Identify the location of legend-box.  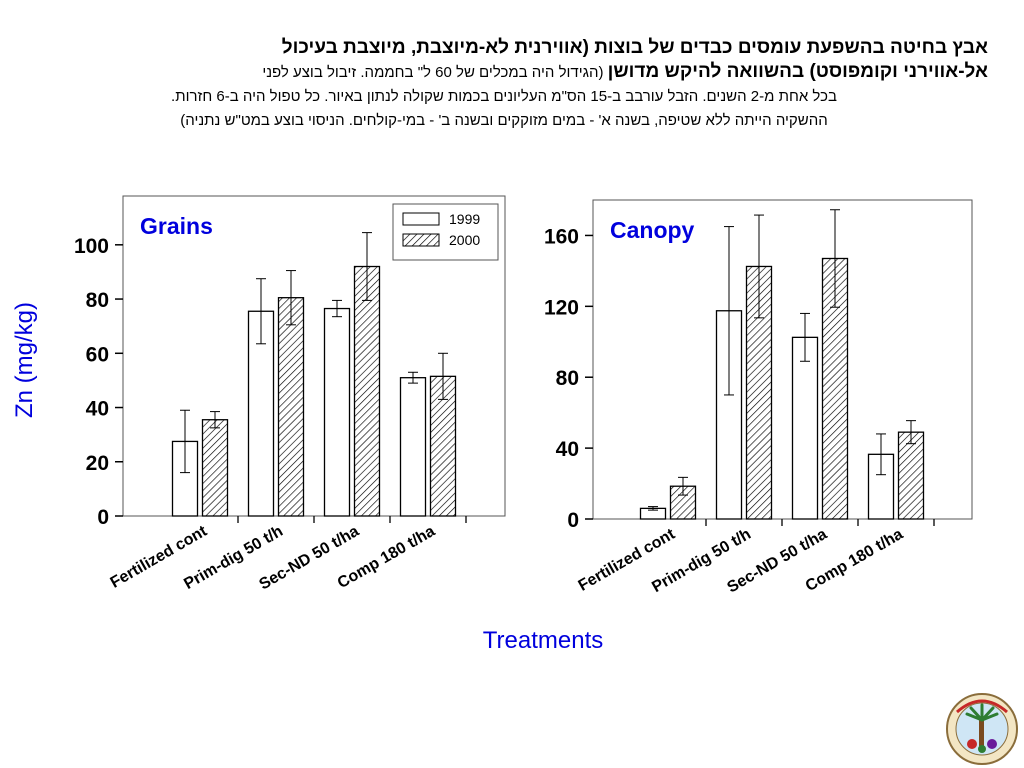
(445, 232).